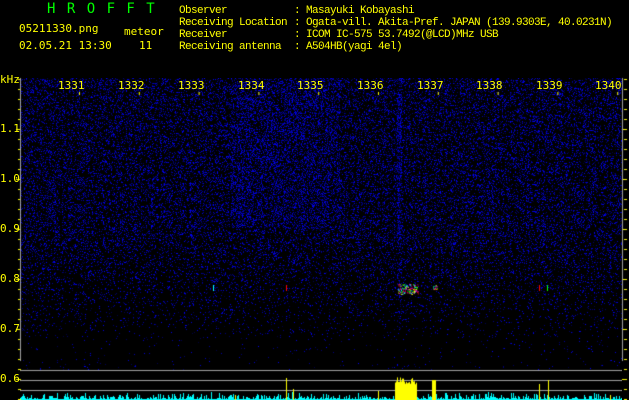  Describe the element at coordinates (59, 28) in the screenshot. I see `filename: 05211330.png` at that location.